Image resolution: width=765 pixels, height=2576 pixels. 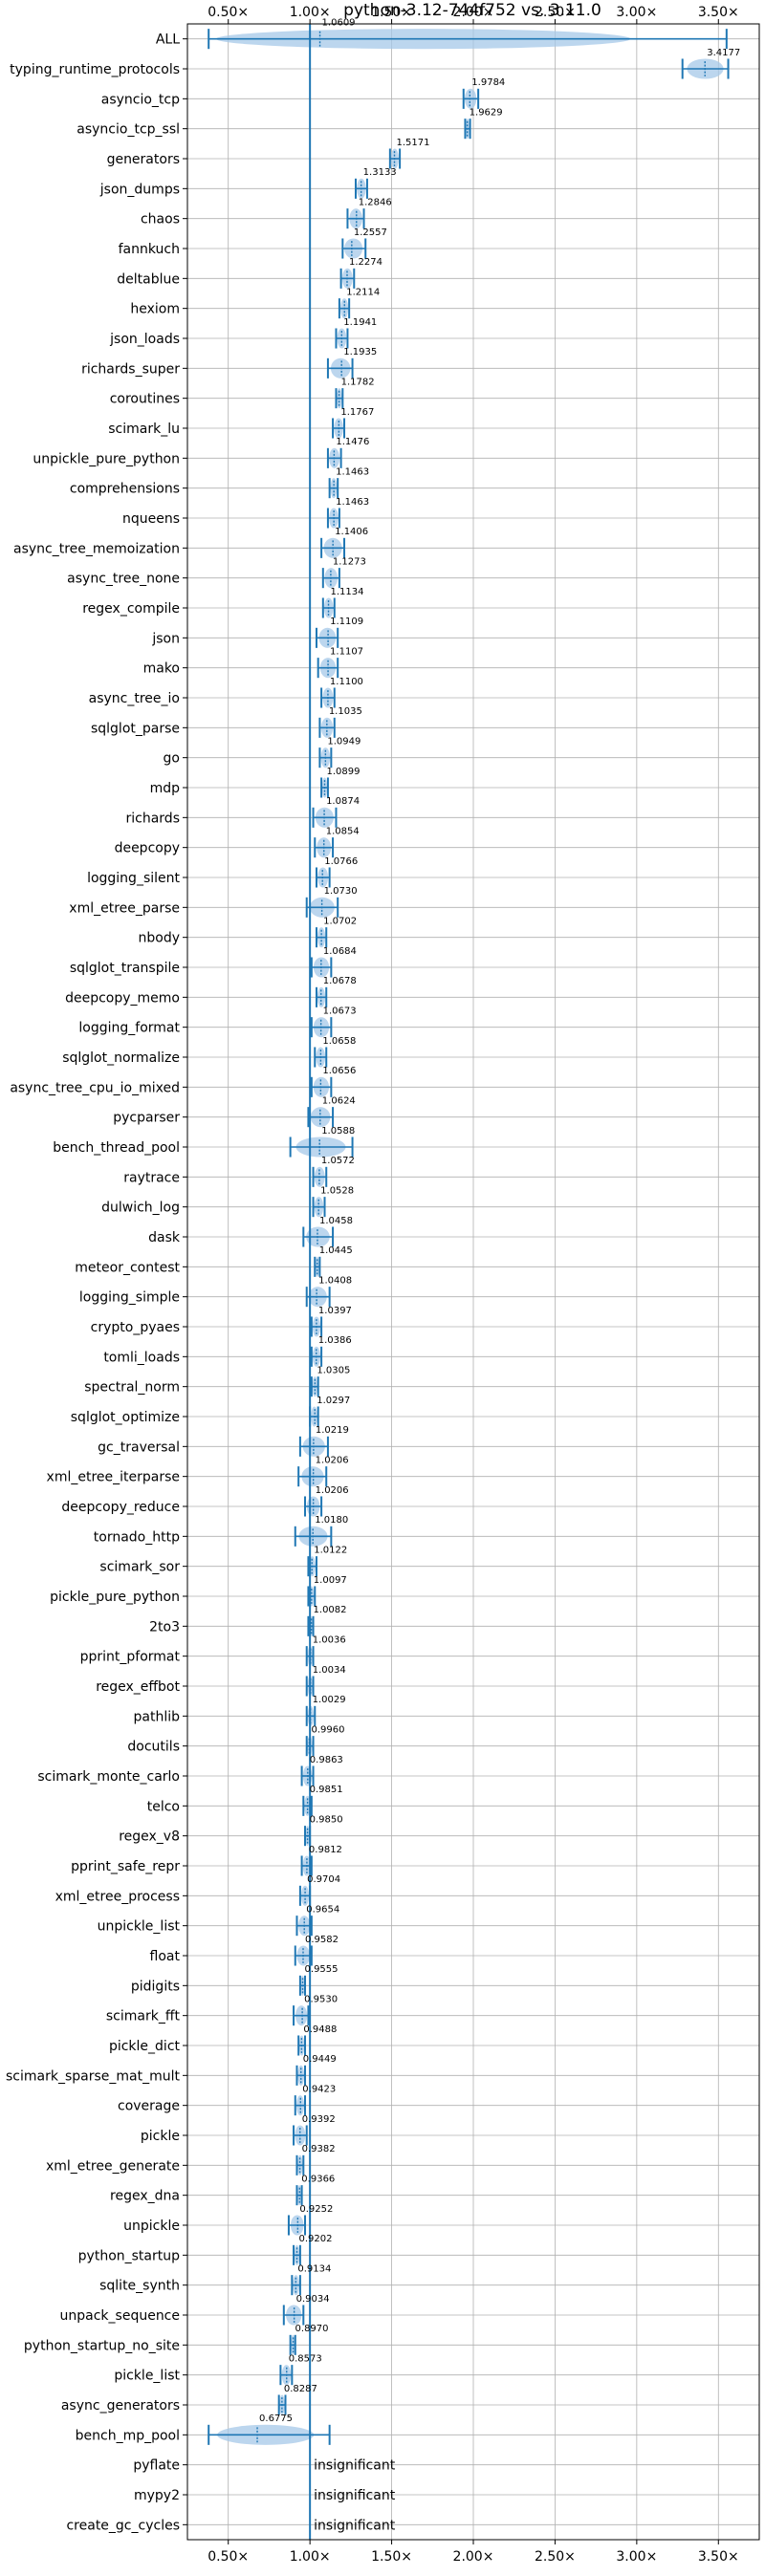 I want to click on category-label: mdp, so click(x=166, y=788).